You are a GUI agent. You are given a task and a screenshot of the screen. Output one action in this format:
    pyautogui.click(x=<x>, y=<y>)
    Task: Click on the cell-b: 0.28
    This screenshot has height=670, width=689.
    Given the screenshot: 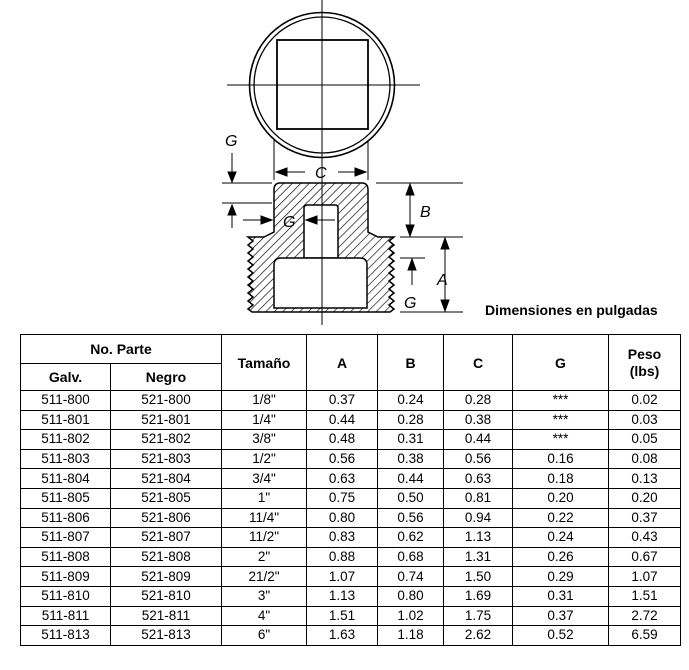 What is the action you would take?
    pyautogui.click(x=410, y=420)
    